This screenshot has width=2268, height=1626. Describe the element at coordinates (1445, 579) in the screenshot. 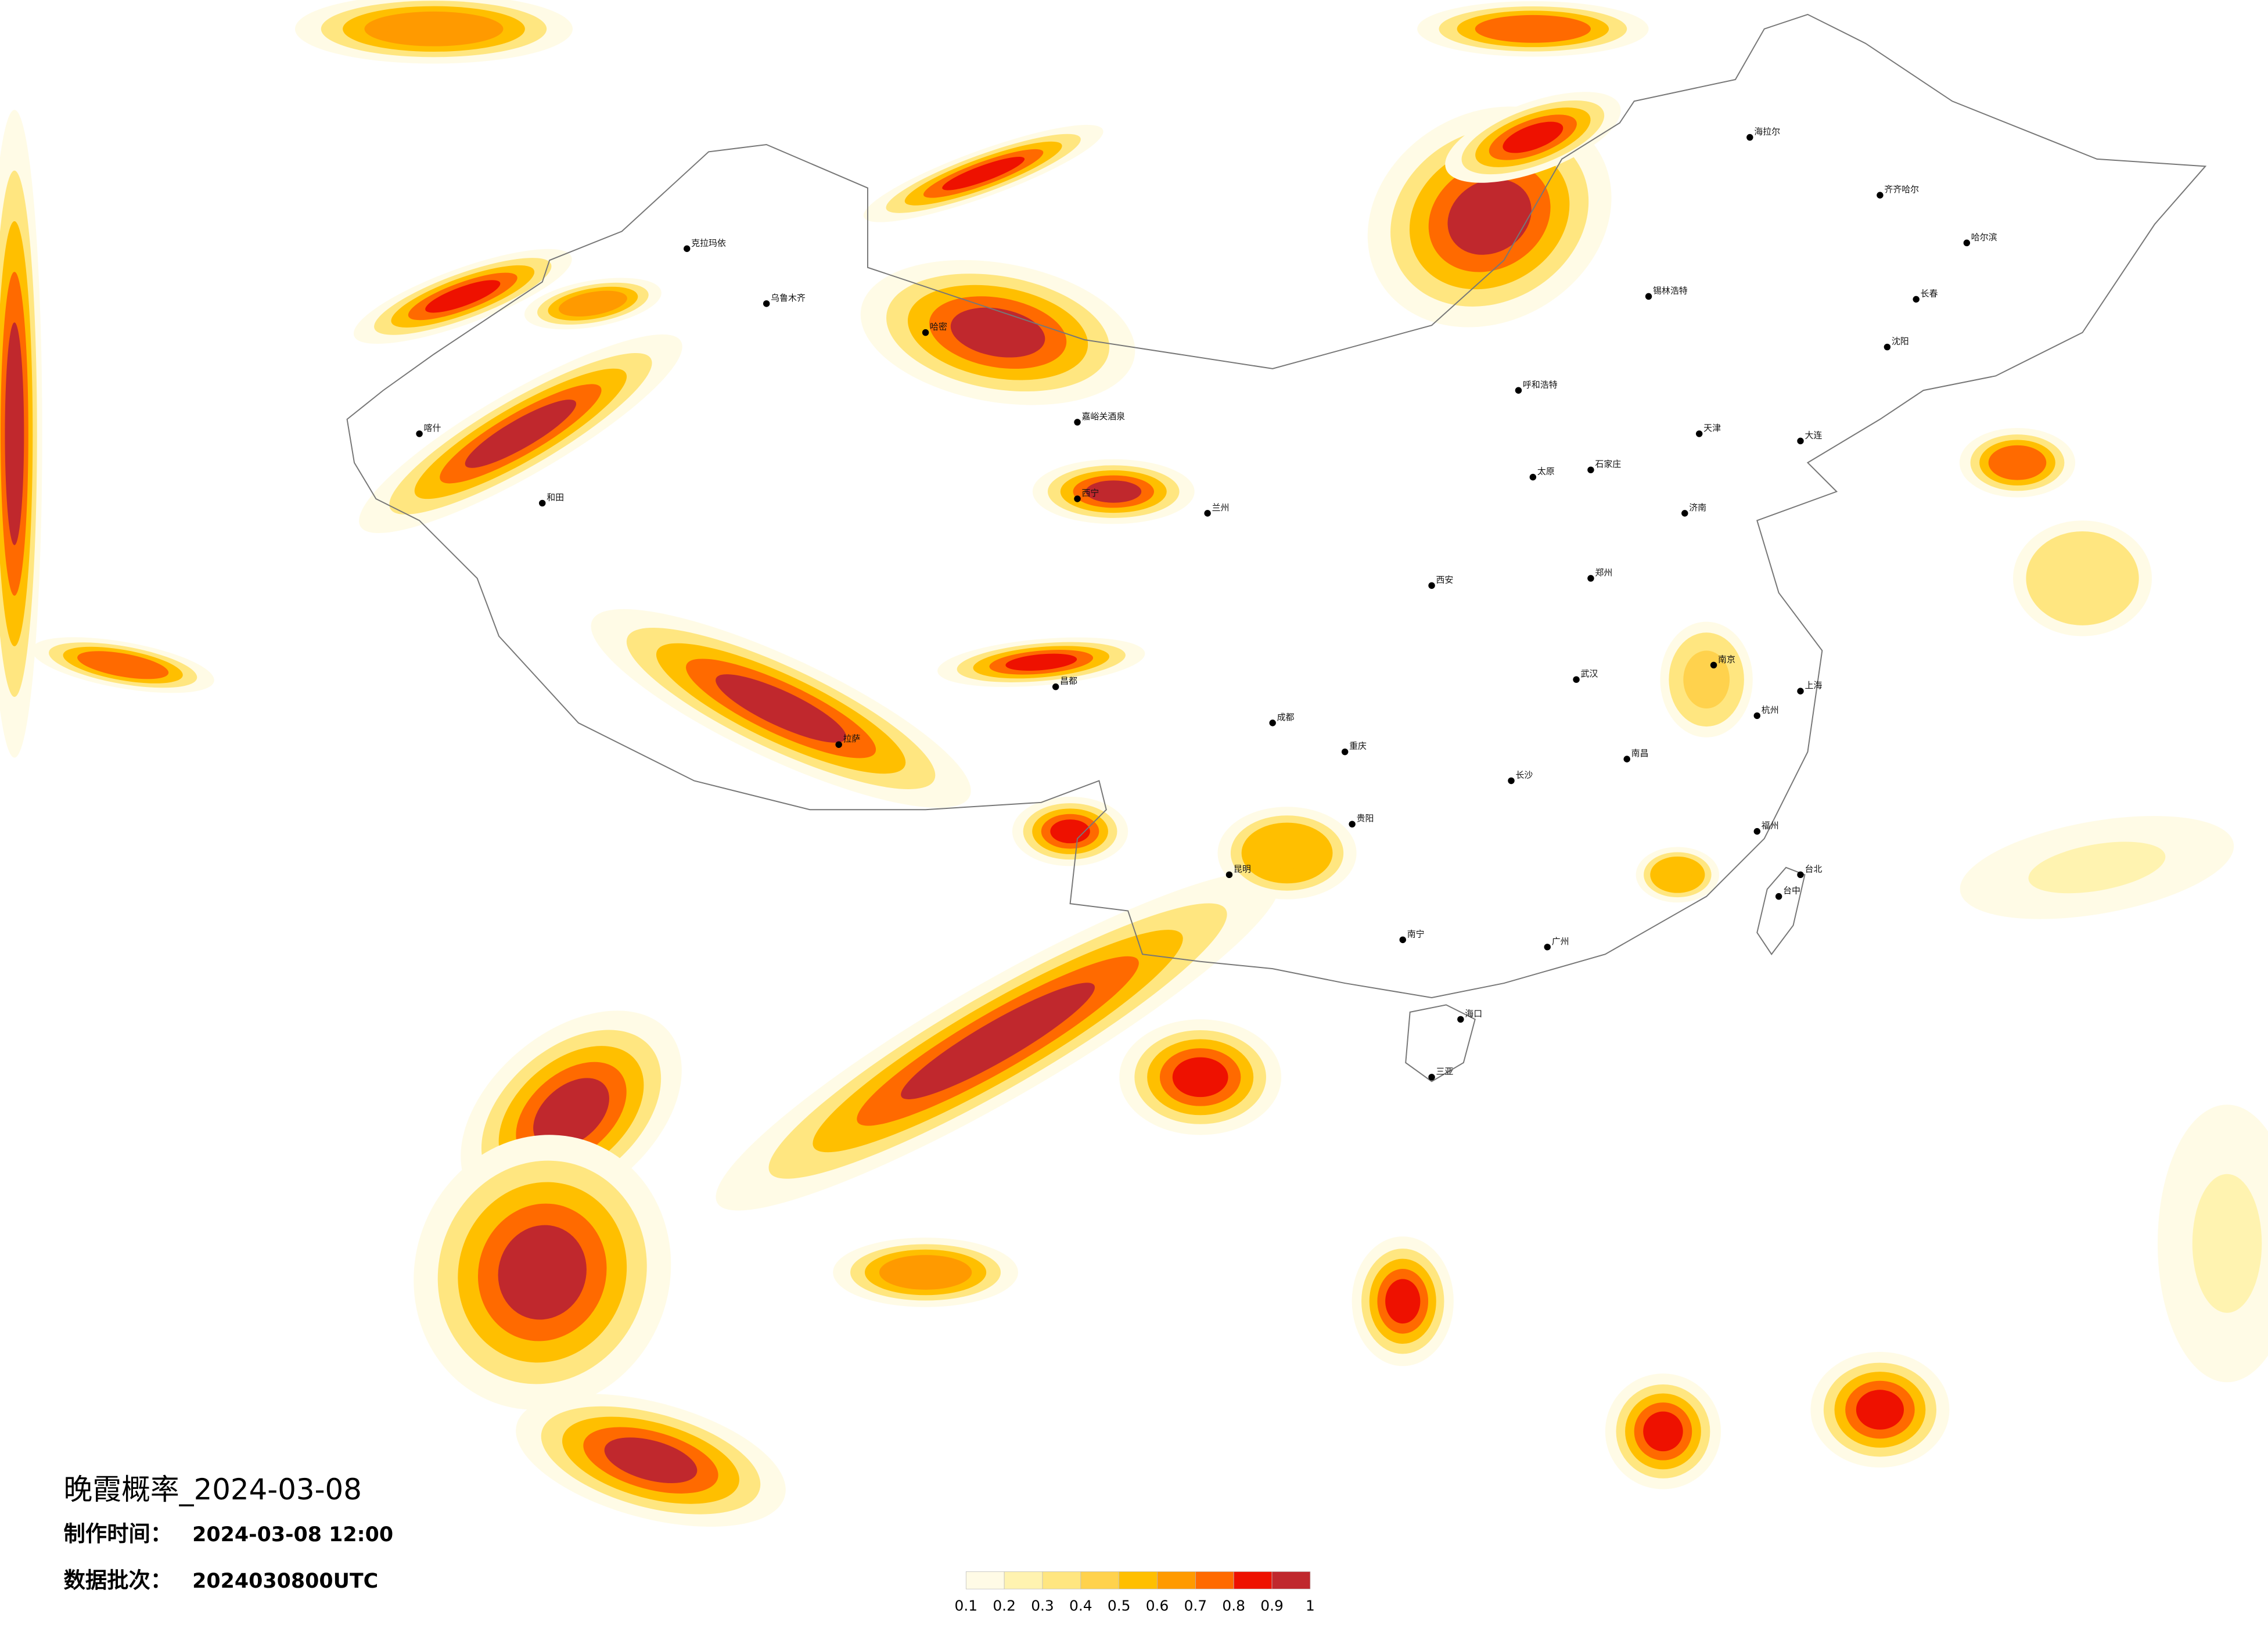

I see `city-label: 西安` at that location.